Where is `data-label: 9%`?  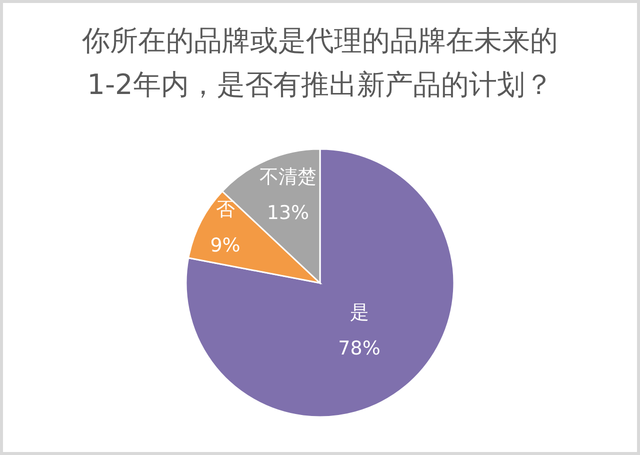 data-label: 9% is located at coordinates (225, 245).